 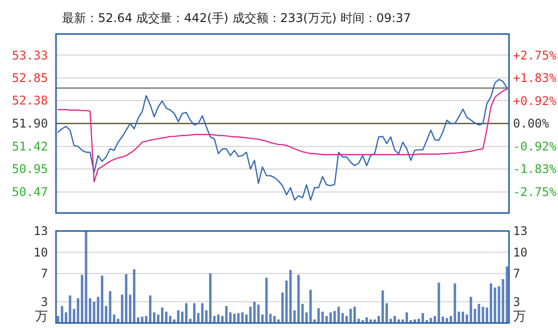 What do you see at coordinates (516, 273) in the screenshot?
I see `y2-tick-label: 7` at bounding box center [516, 273].